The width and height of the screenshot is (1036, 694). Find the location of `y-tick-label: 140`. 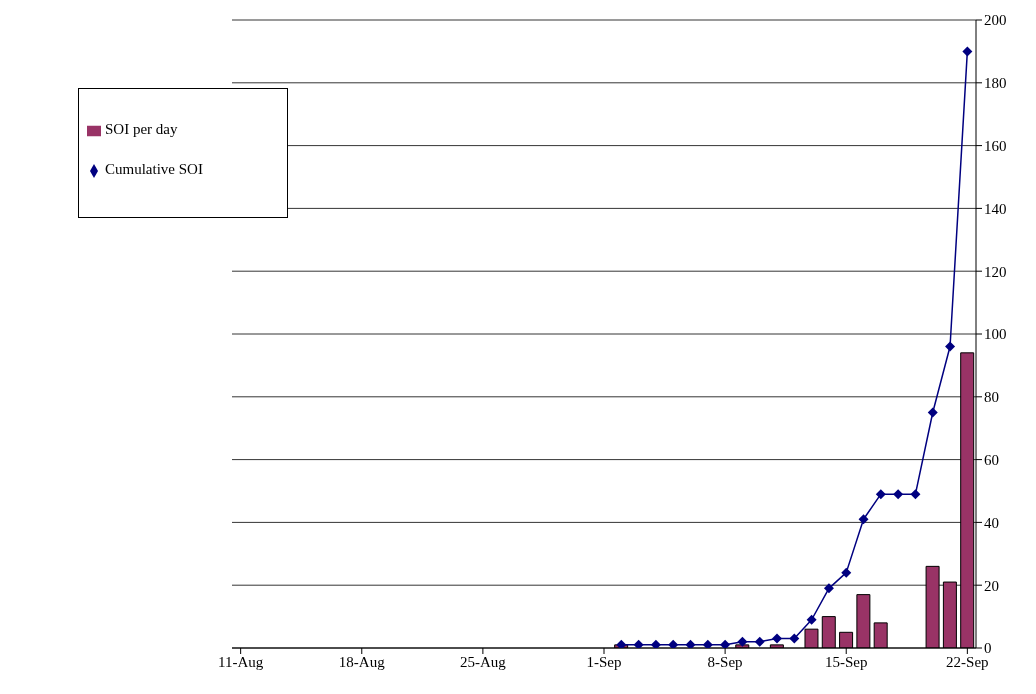

y-tick-label: 140 is located at coordinates (995, 208).